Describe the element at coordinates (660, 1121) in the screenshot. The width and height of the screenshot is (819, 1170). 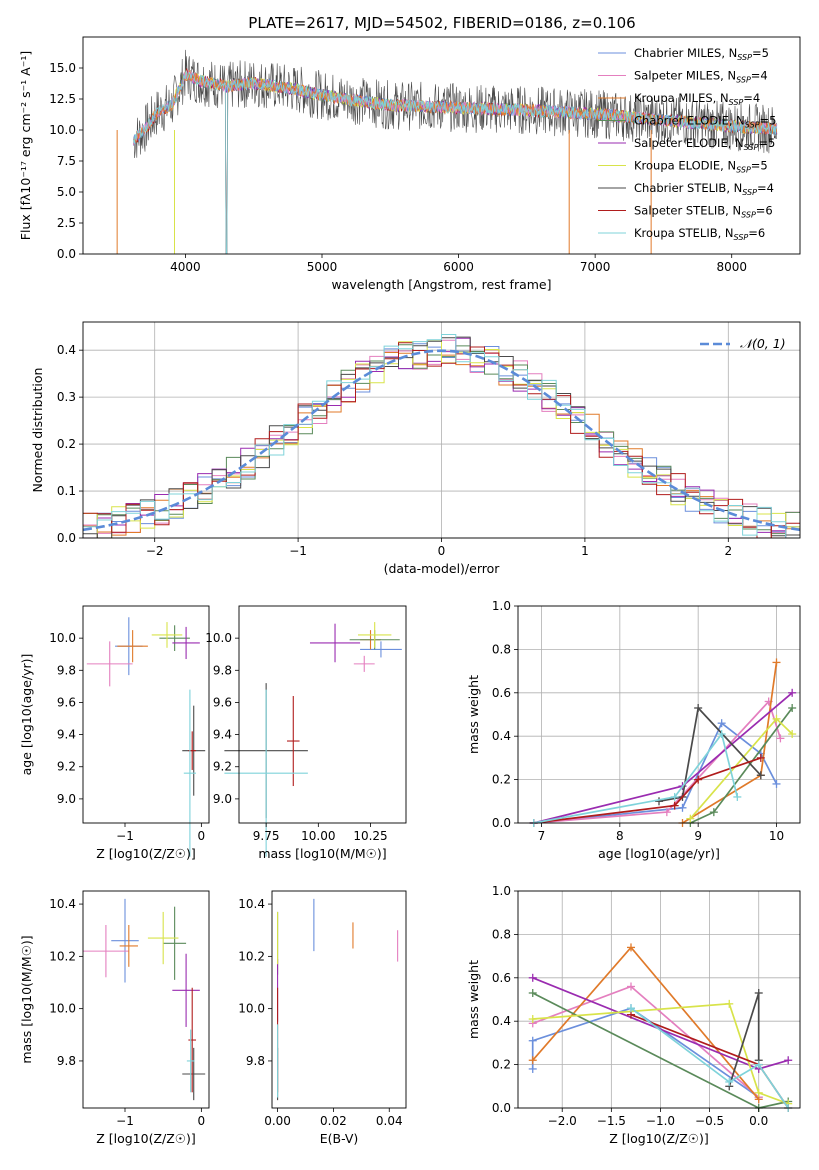
I see `x-tick-label: −1.0` at that location.